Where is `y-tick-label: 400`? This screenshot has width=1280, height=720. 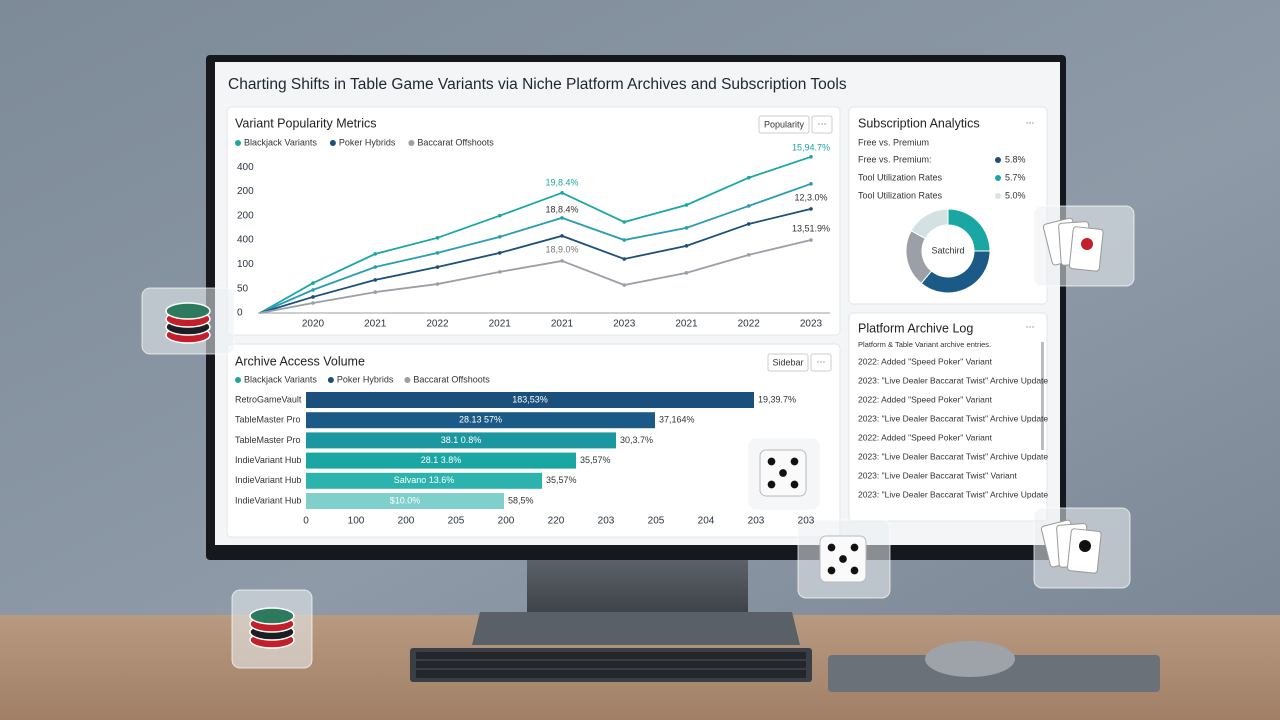
y-tick-label: 400 is located at coordinates (245, 167).